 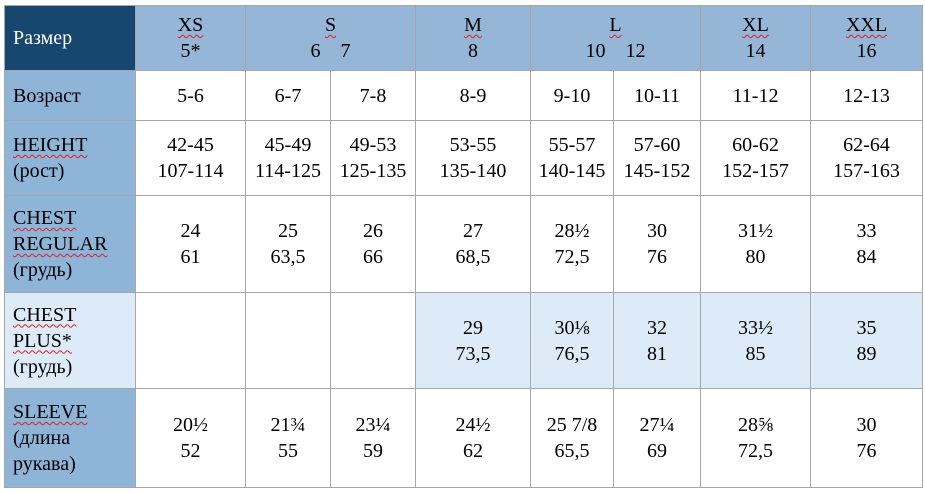 I want to click on size-cell: 28½ 72,5, so click(x=572, y=244).